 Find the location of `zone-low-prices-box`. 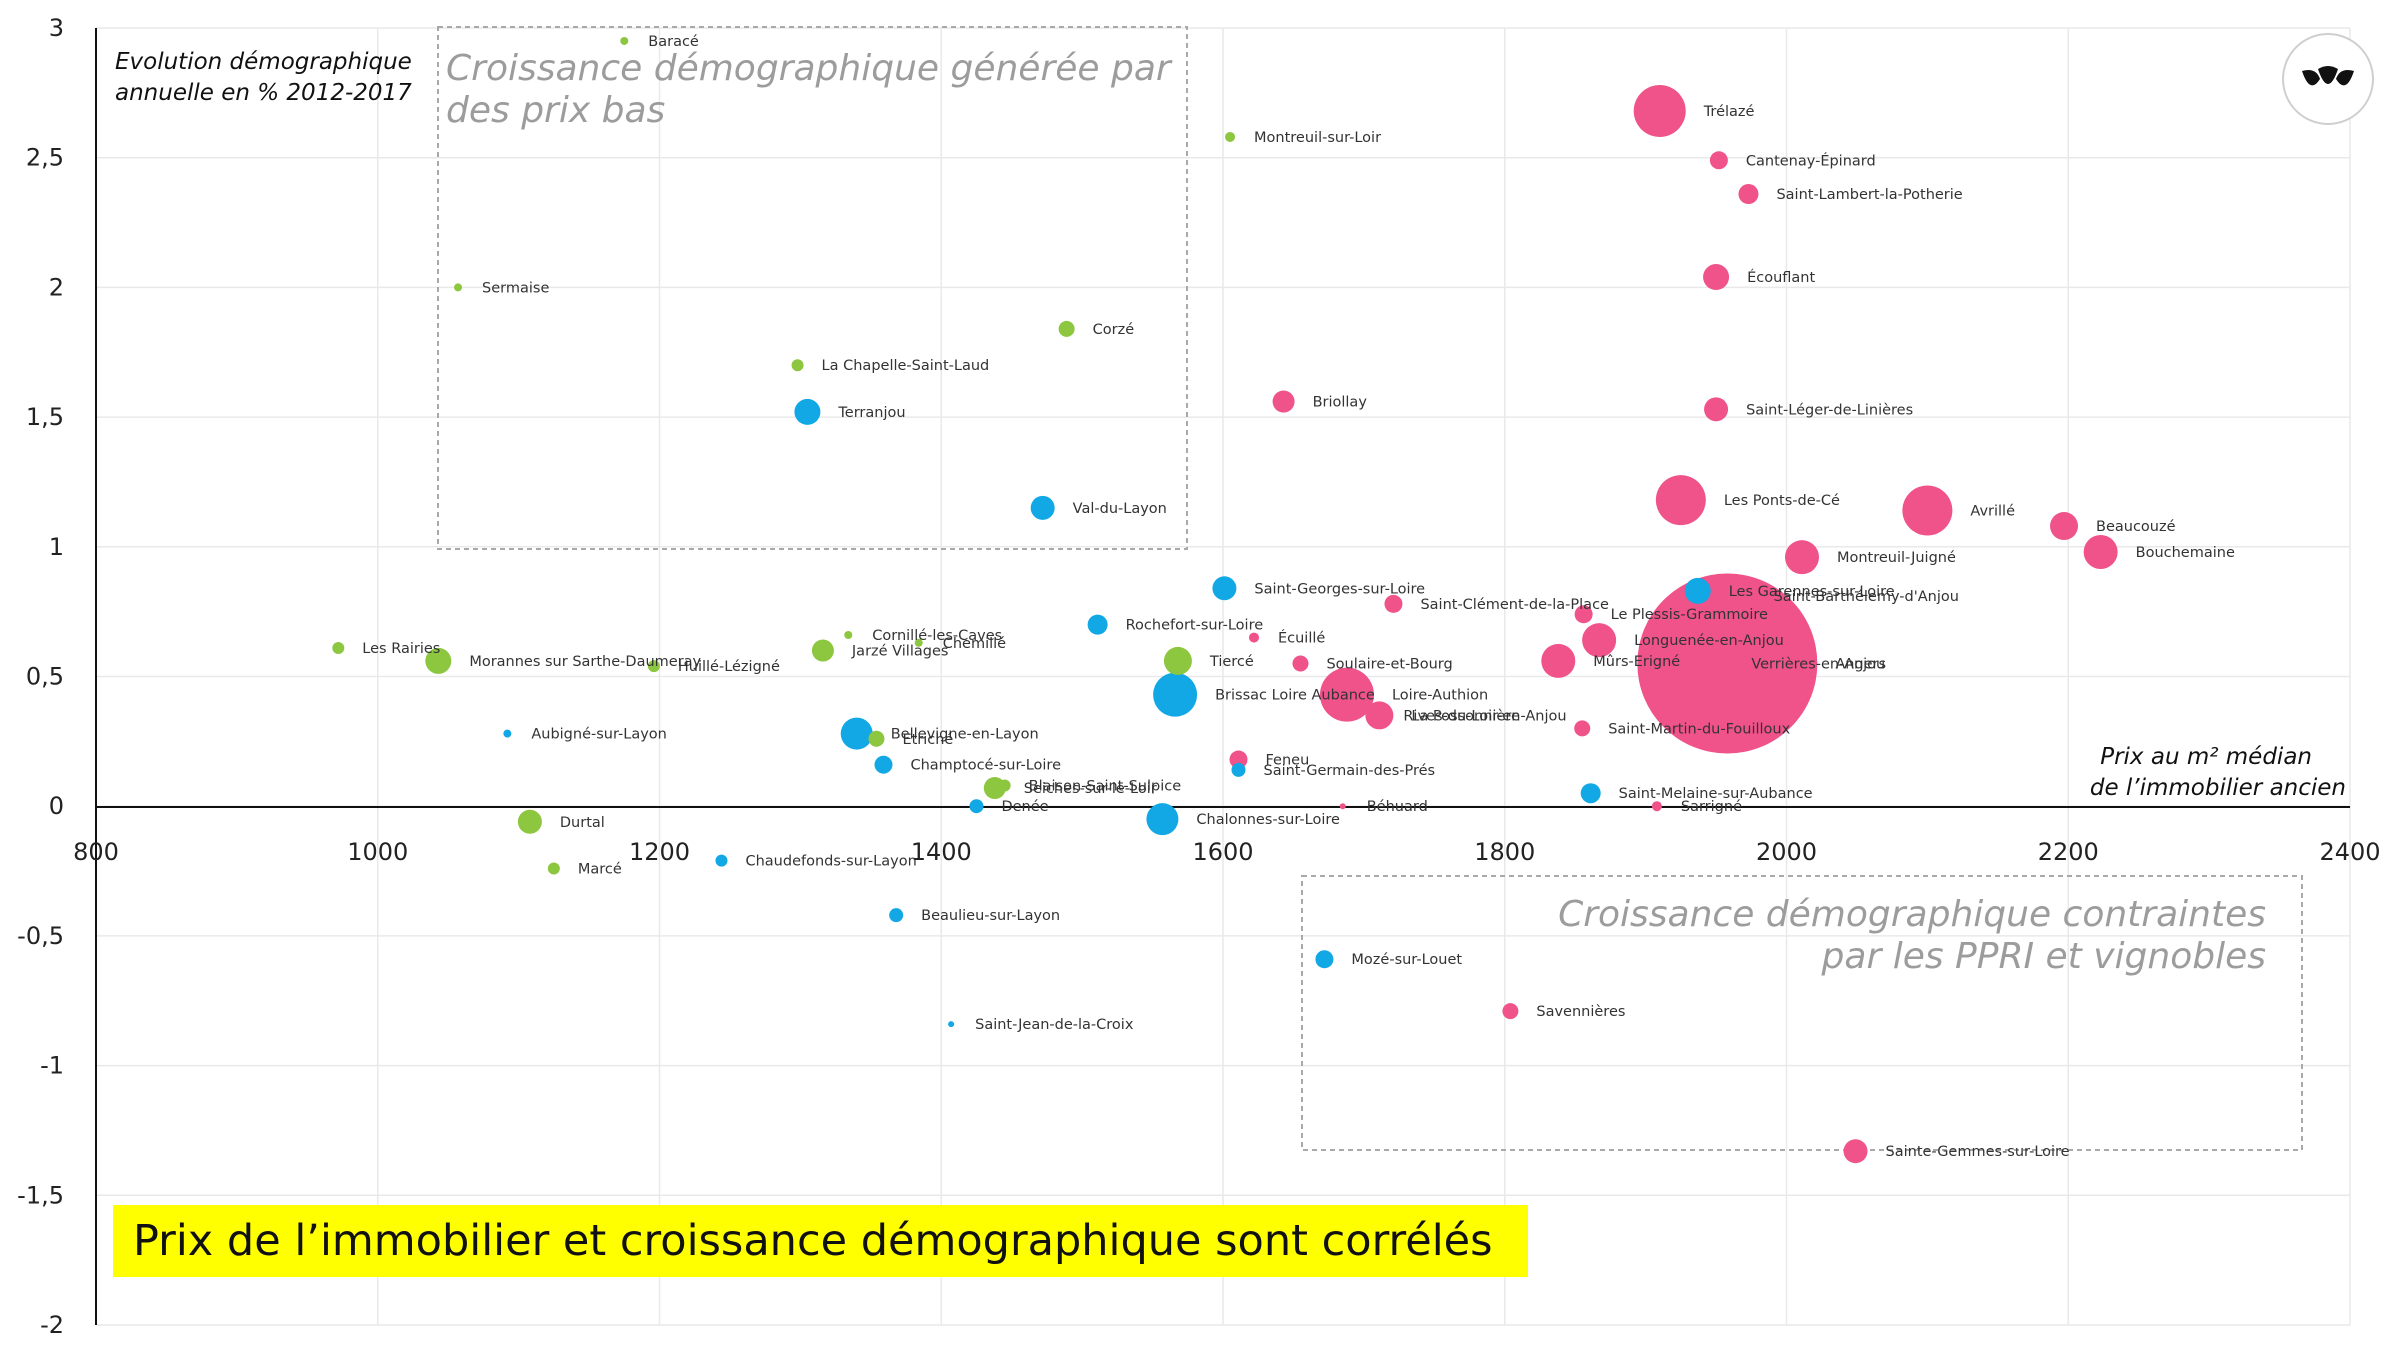

zone-low-prices-box is located at coordinates (812, 288).